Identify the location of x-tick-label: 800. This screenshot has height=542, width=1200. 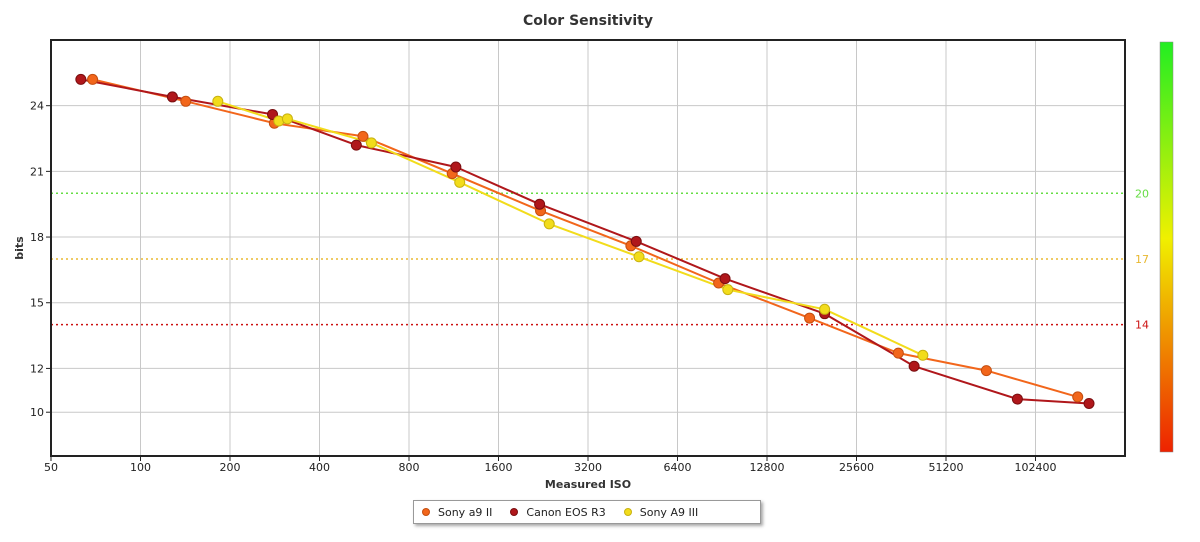
(409, 467).